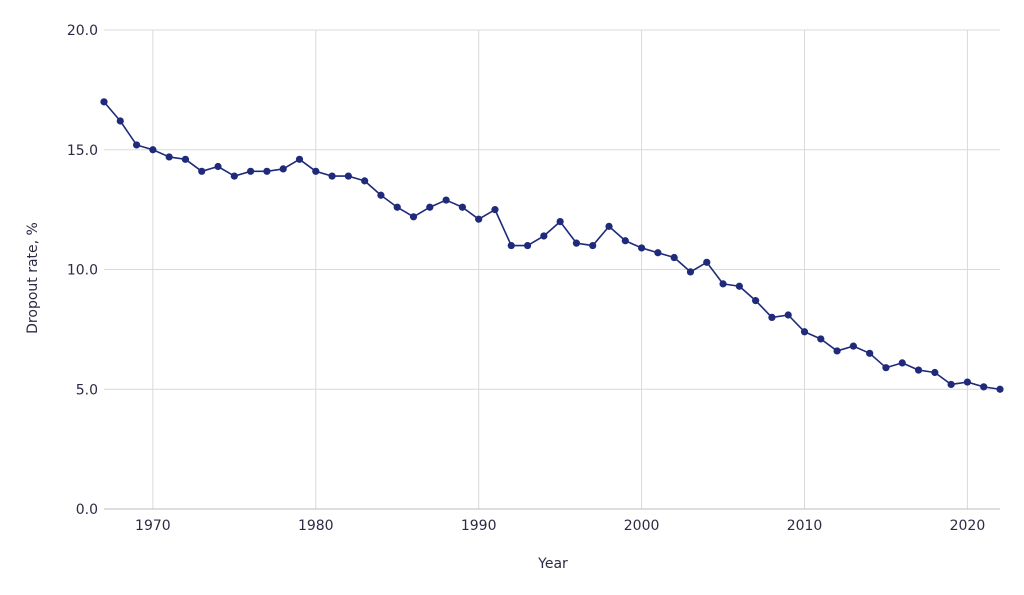 The width and height of the screenshot is (1024, 595). I want to click on y-axis-title: Dropout rate, %, so click(33, 278).